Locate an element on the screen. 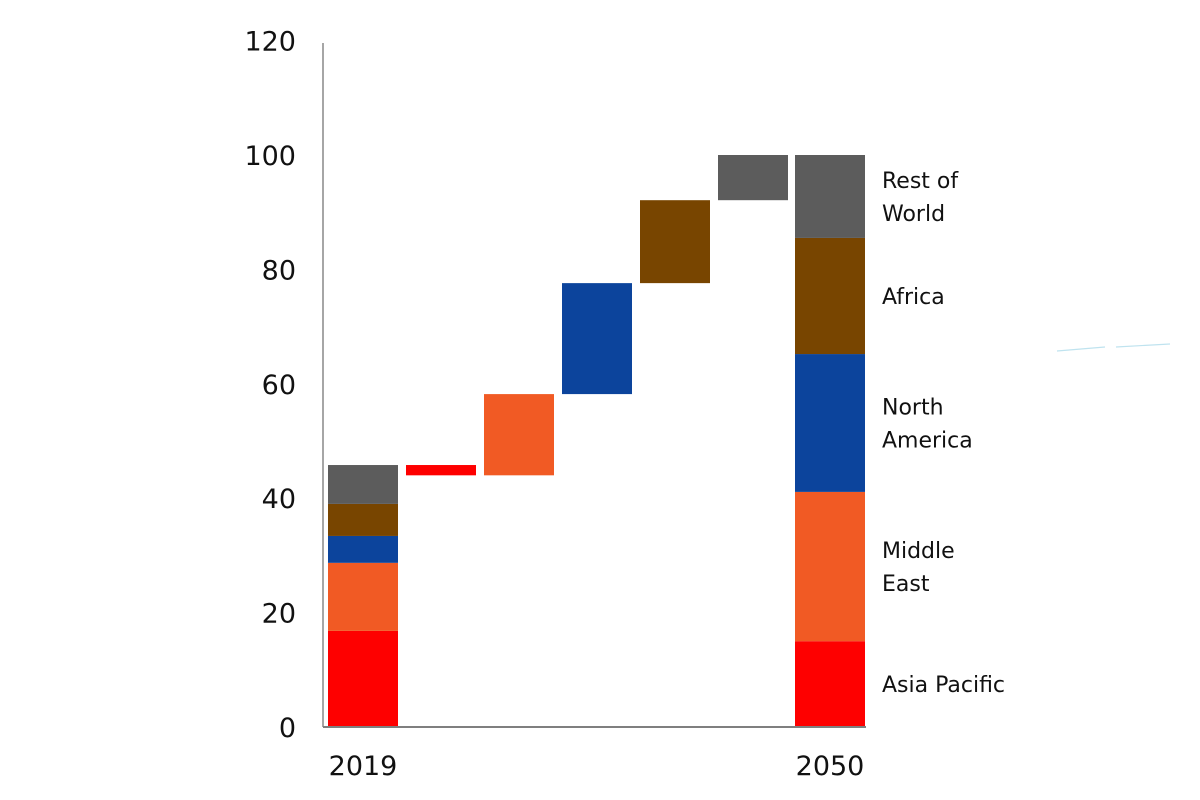  legend-label-line: America is located at coordinates (927, 440).